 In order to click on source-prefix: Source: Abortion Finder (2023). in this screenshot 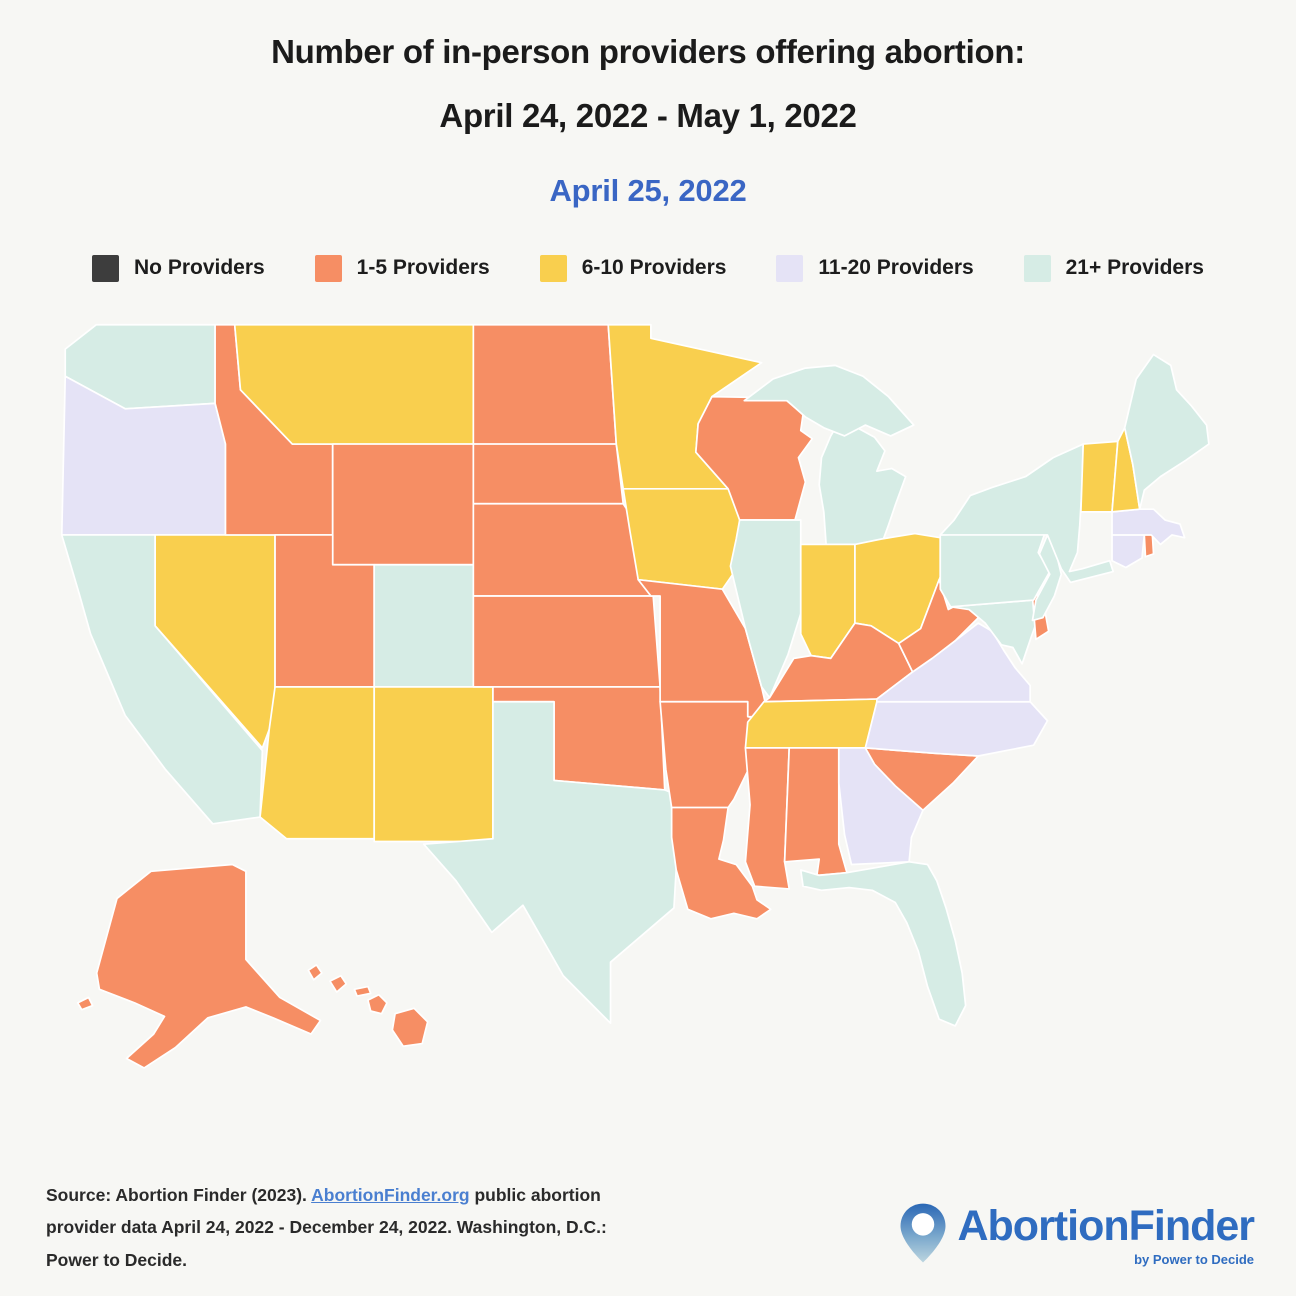, I will do `click(179, 1194)`.